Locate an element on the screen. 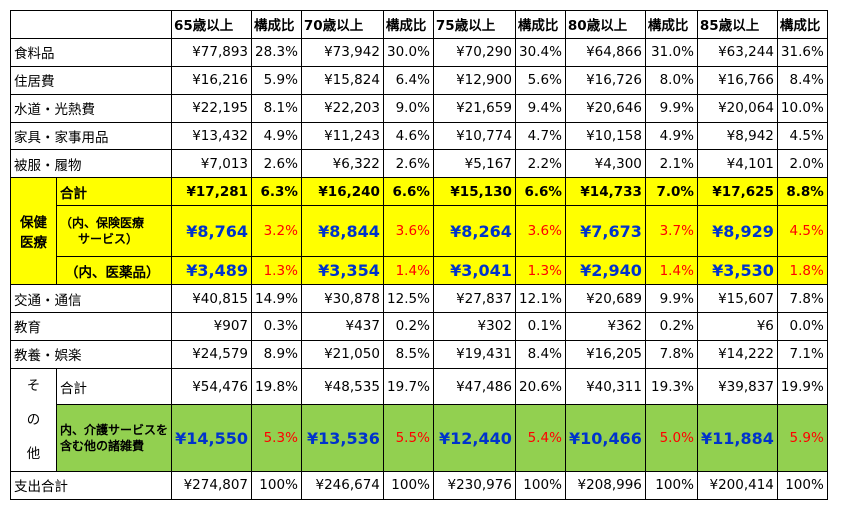 The width and height of the screenshot is (850, 523). cell: 8.9% is located at coordinates (276, 354).